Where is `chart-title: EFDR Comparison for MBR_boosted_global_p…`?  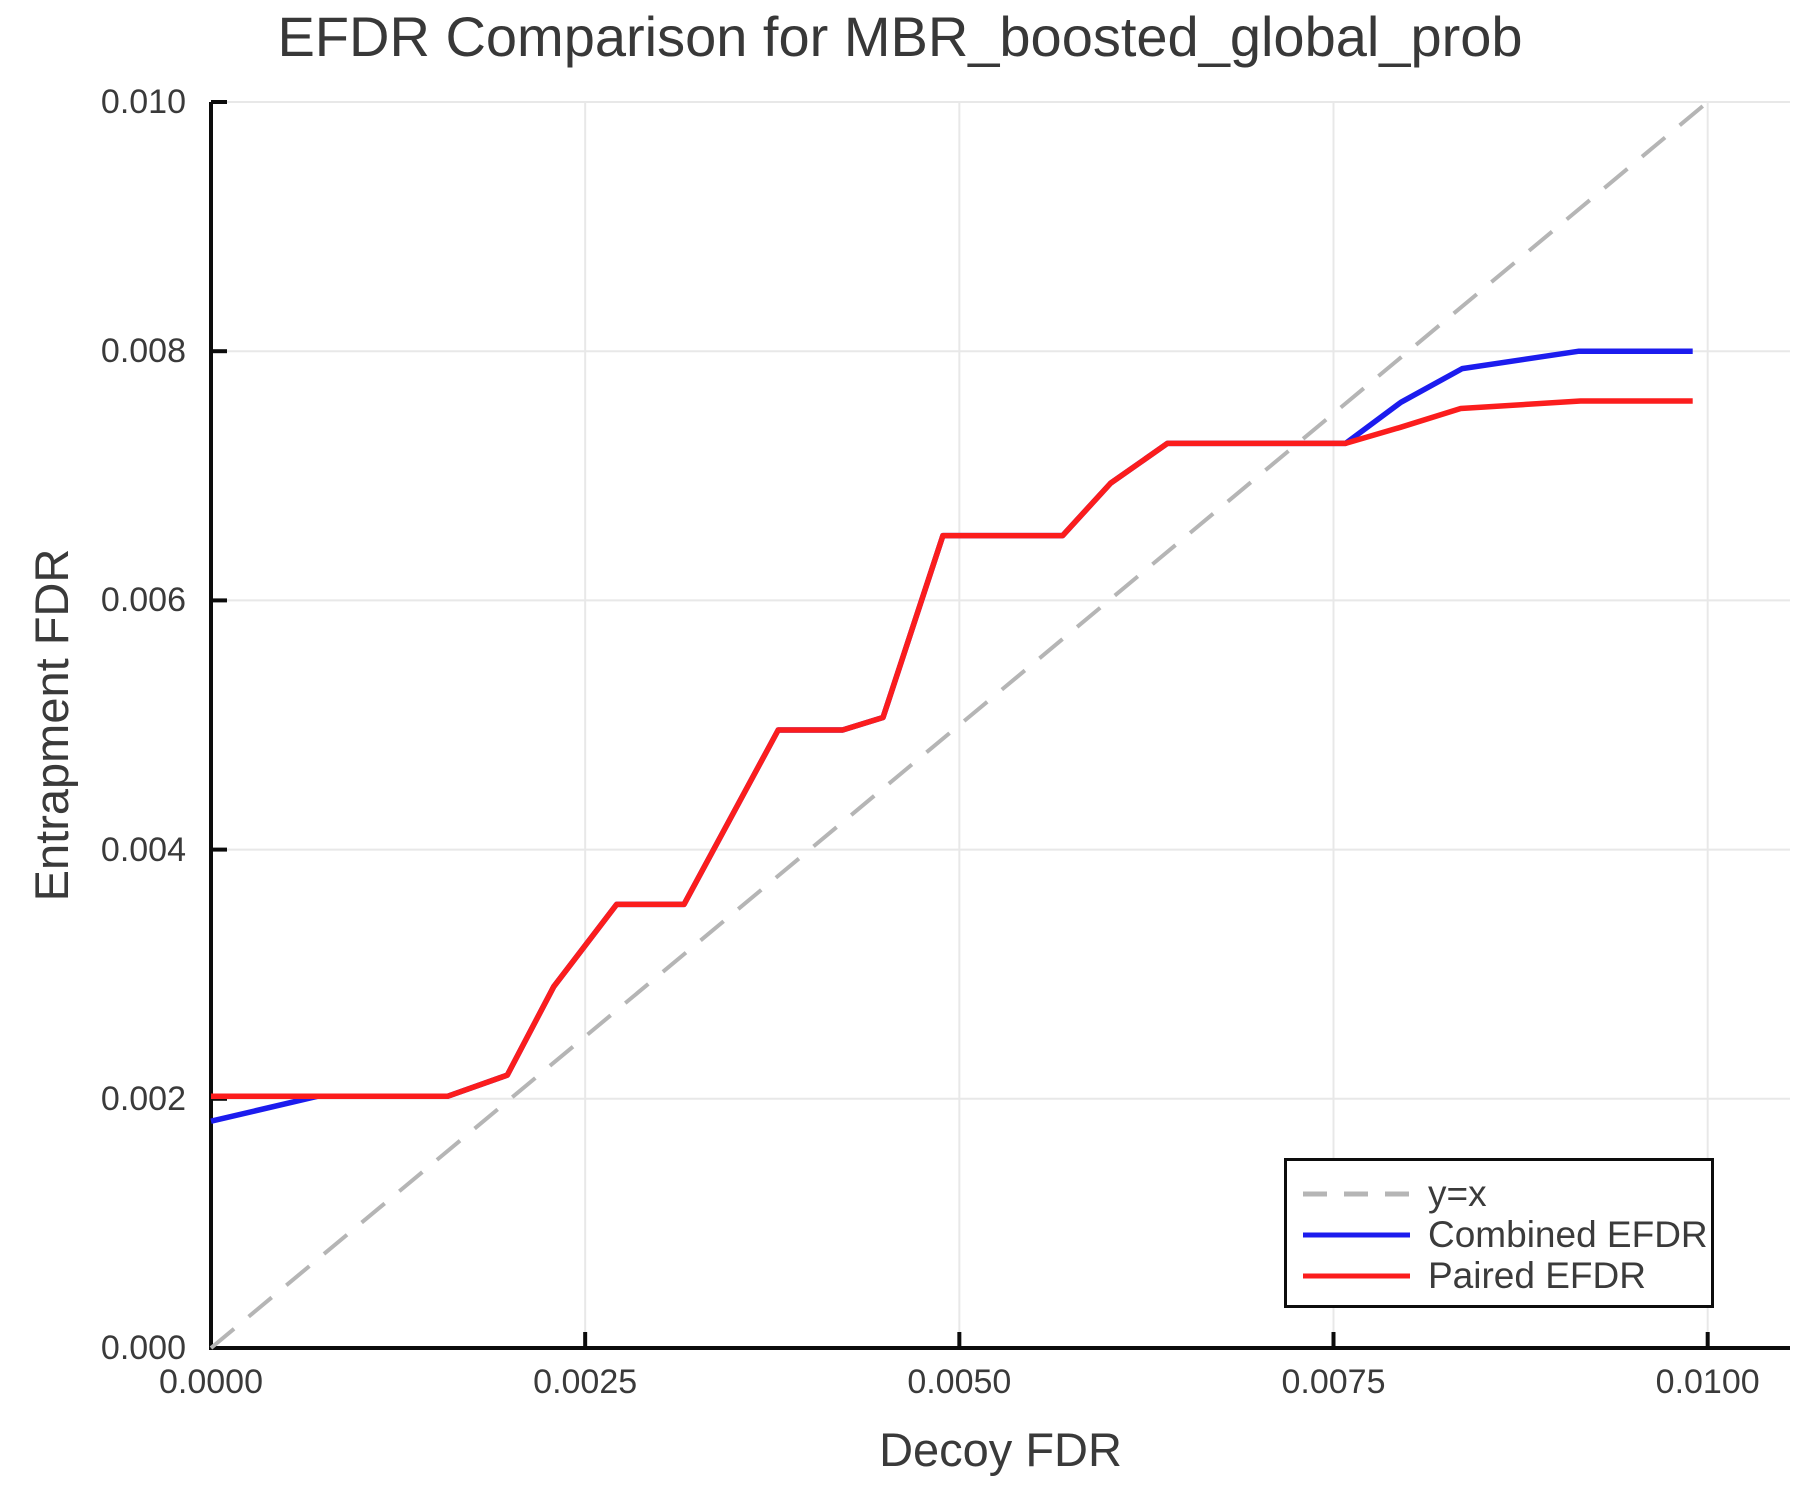 chart-title: EFDR Comparison for MBR_boosted_global_p… is located at coordinates (900, 36).